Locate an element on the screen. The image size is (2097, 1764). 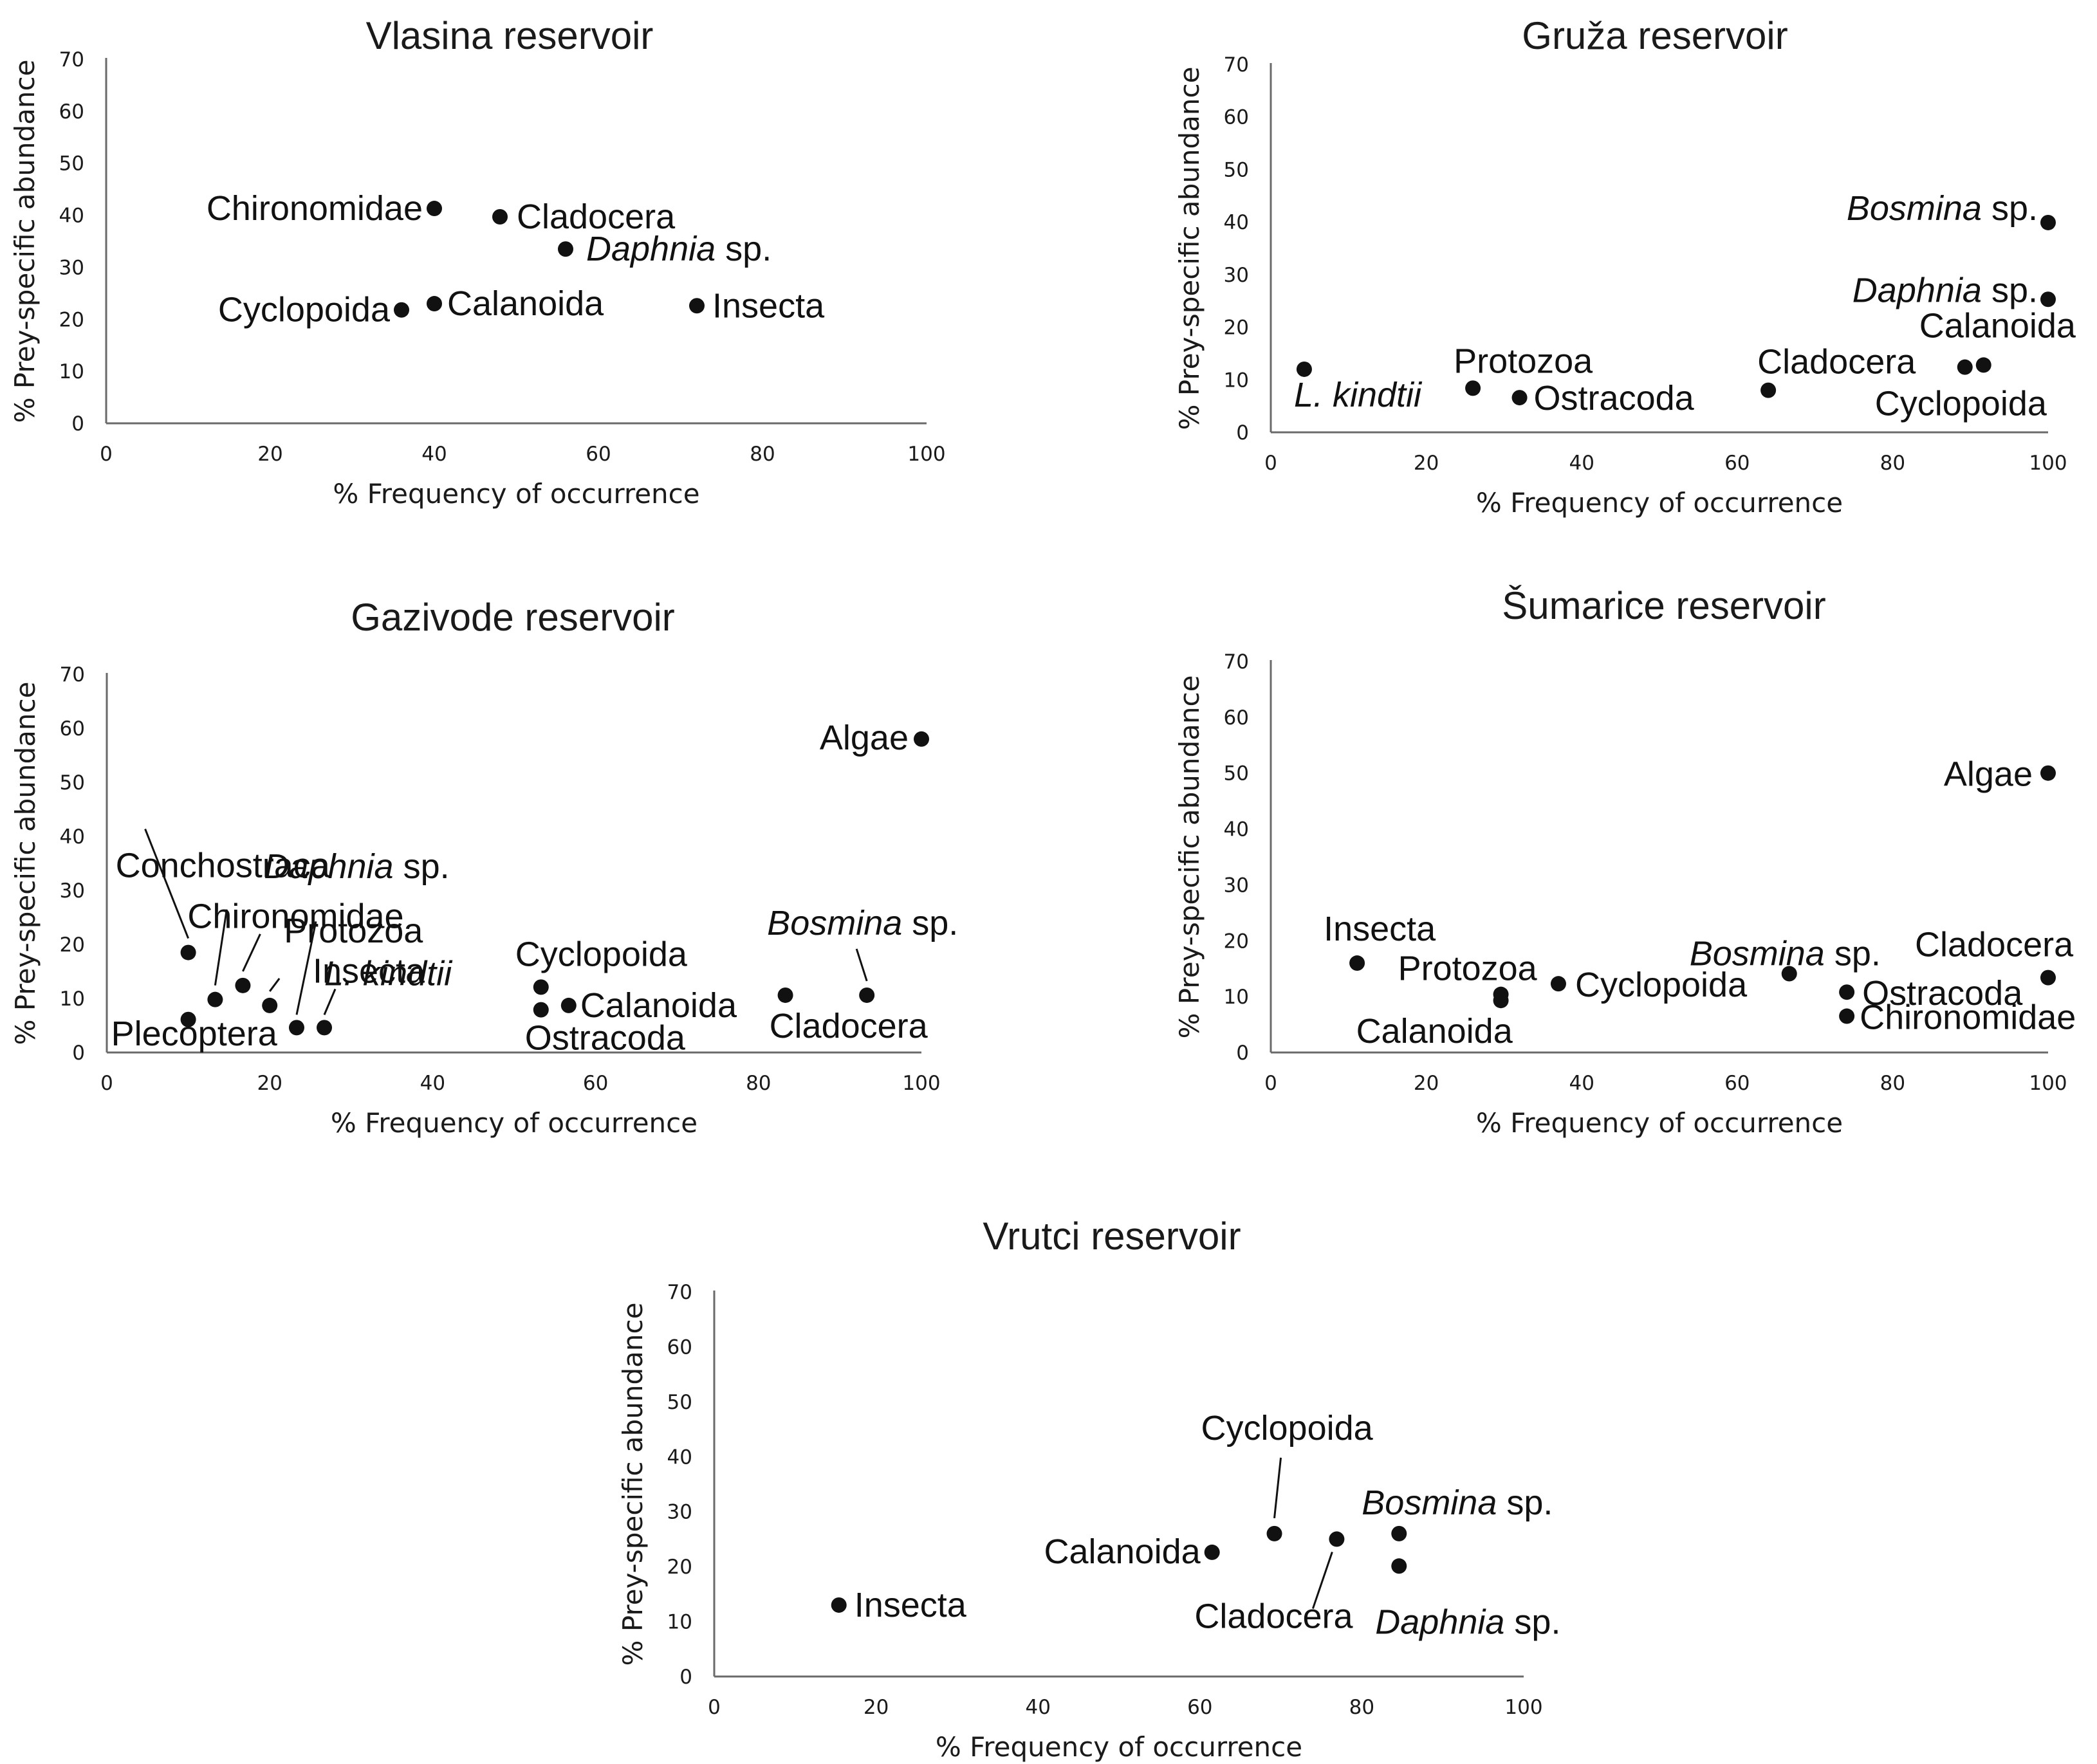
point-label-protozoa: Protozoa is located at coordinates (1524, 361).